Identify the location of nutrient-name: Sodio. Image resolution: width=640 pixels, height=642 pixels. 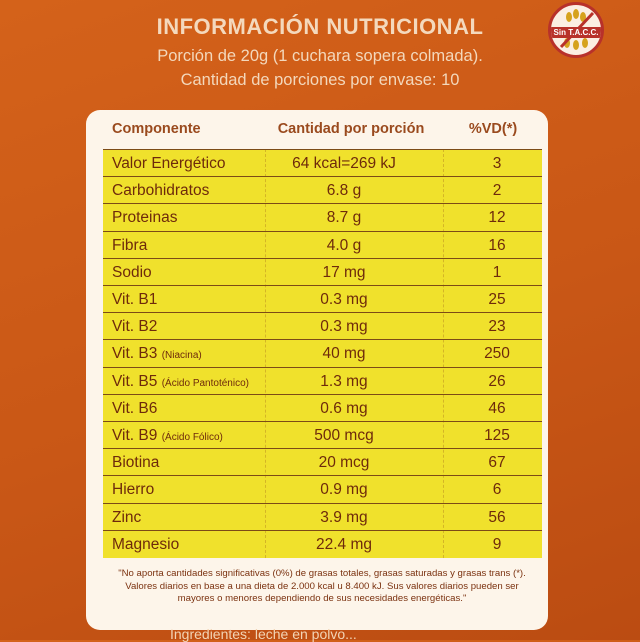
(132, 273).